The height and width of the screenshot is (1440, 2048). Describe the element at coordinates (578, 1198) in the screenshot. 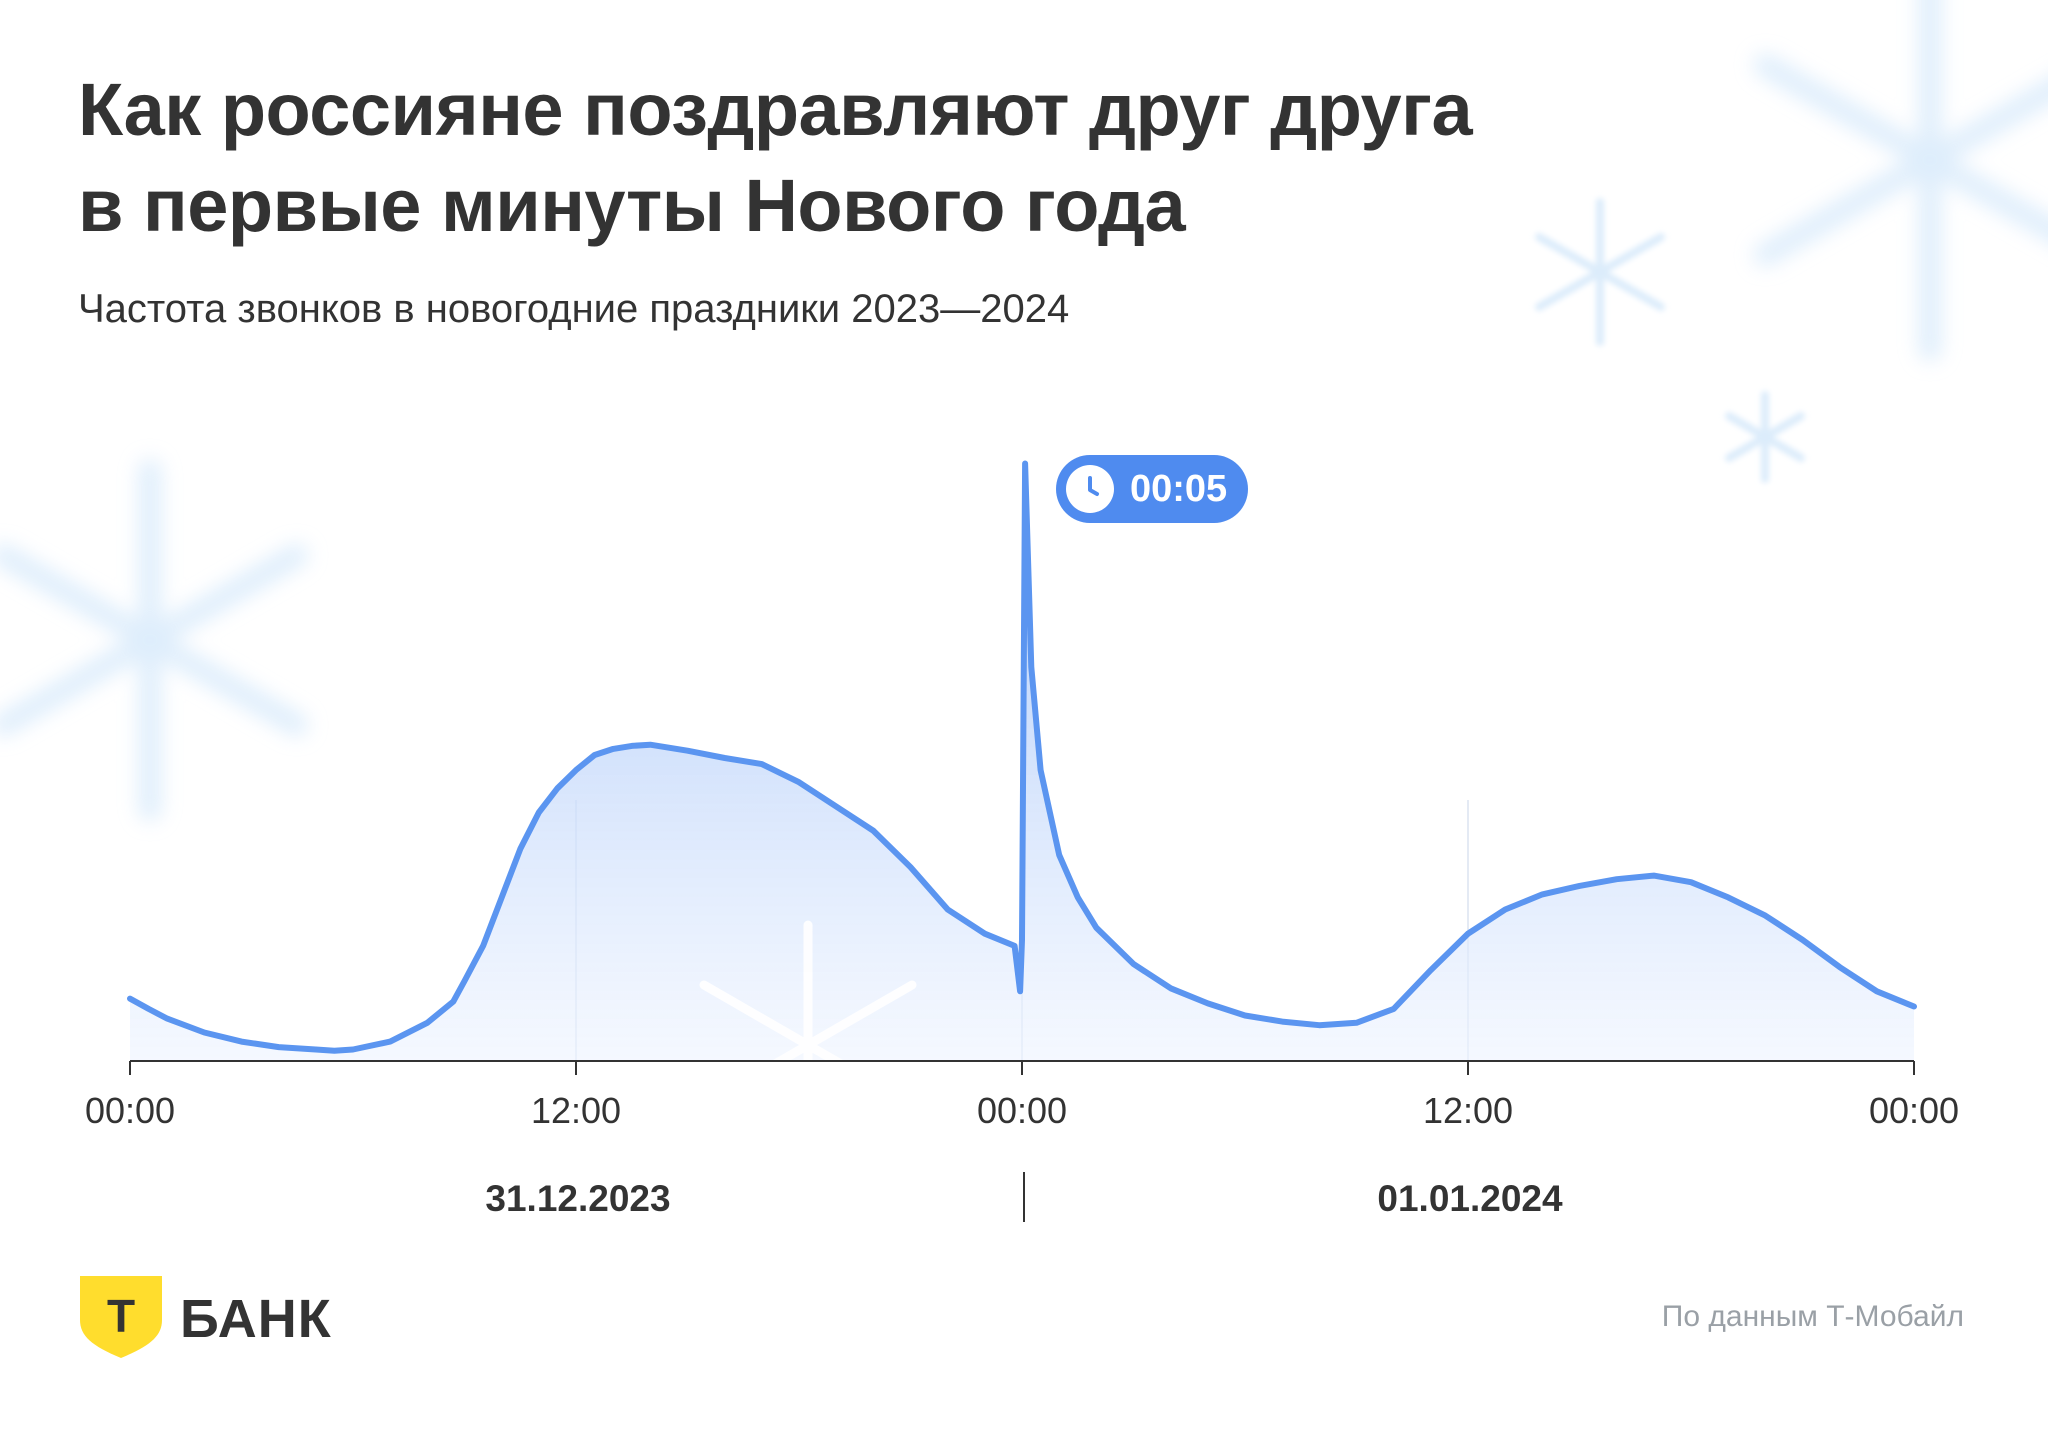

I see `date-label-day-1: 31.12.2023` at that location.